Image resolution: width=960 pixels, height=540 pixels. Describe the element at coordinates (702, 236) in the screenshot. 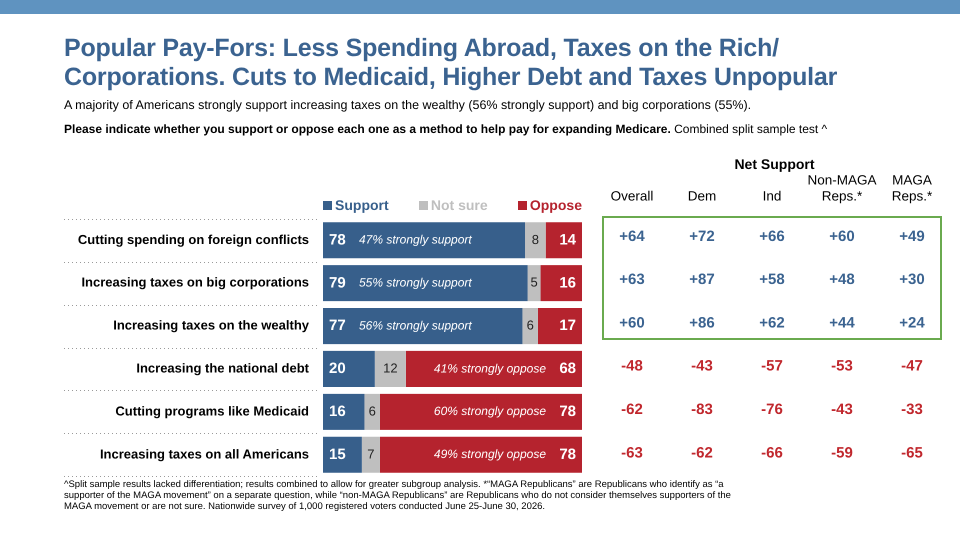

I see `data-label: +72` at that location.